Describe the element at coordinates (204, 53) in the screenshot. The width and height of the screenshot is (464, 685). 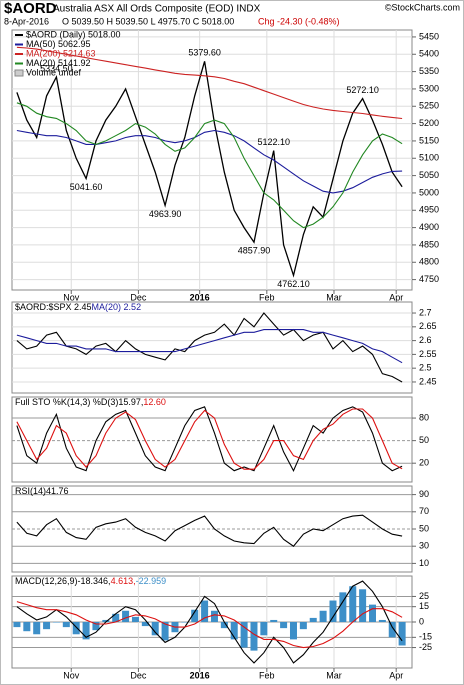
I see `annotation: 5379.60` at that location.